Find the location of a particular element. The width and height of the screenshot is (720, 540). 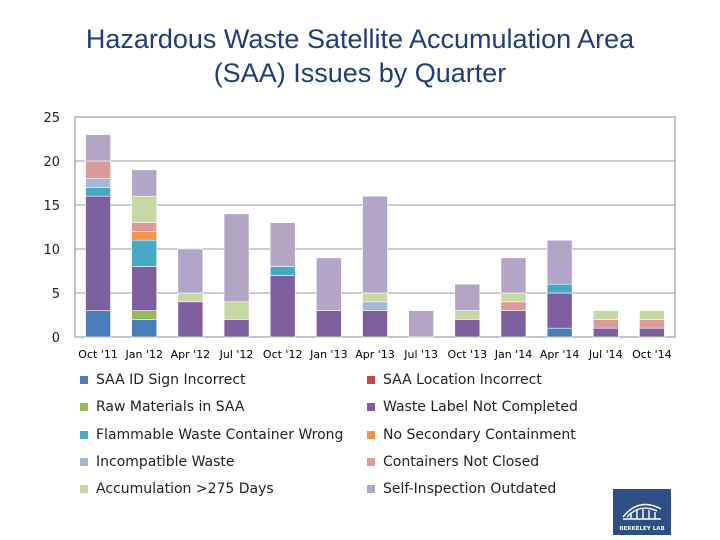

legend-item-self-inspection: Self-Inspection Outdated is located at coordinates (461, 489).